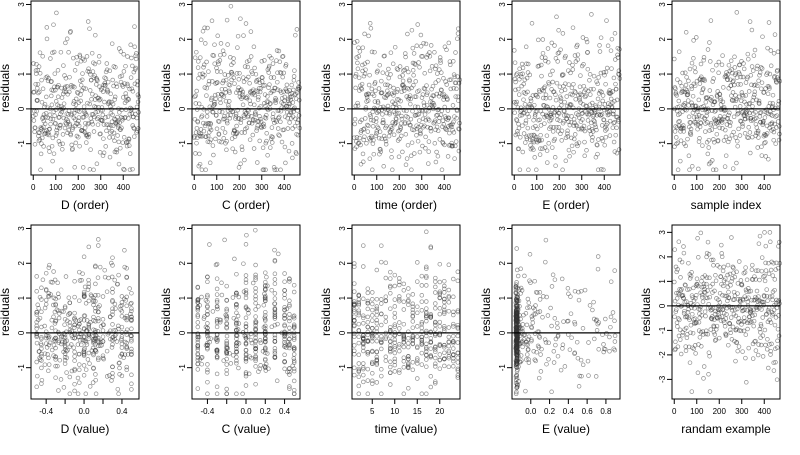  Describe the element at coordinates (166, 88) in the screenshot. I see `y-axis-label: residuals` at that location.